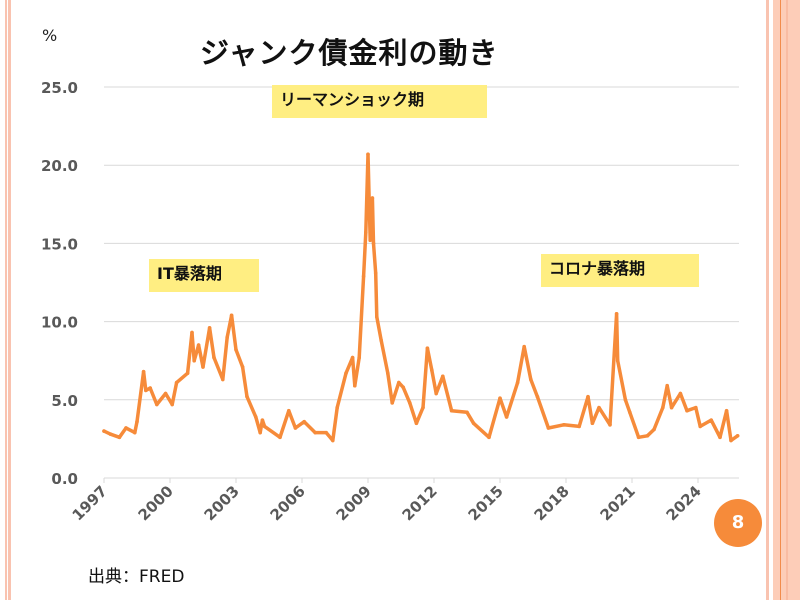  I want to click on y-tick-label: 25.0, so click(59, 88).